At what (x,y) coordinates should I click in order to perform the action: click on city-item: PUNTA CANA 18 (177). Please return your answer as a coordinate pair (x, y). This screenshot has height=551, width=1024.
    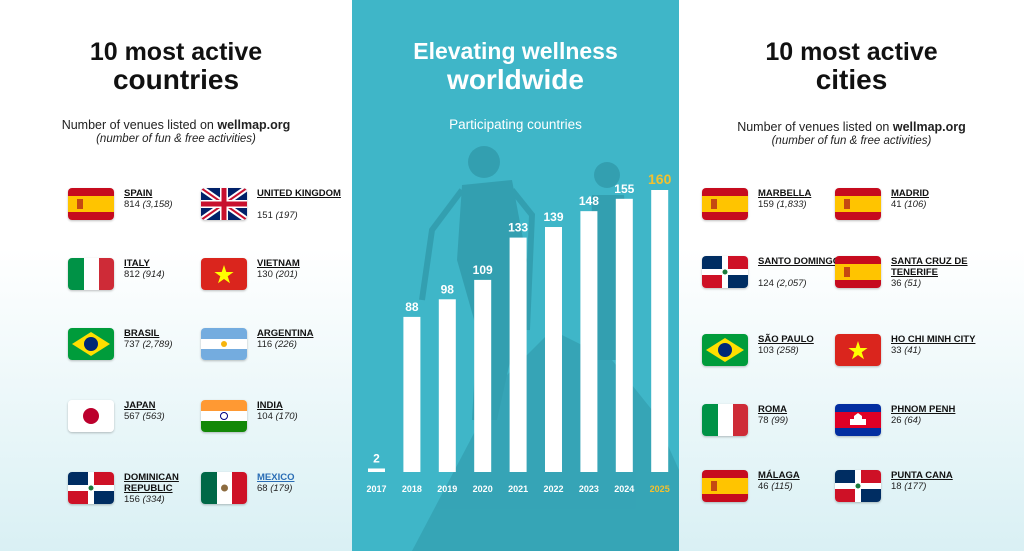
    Looking at the image, I should click on (900, 490).